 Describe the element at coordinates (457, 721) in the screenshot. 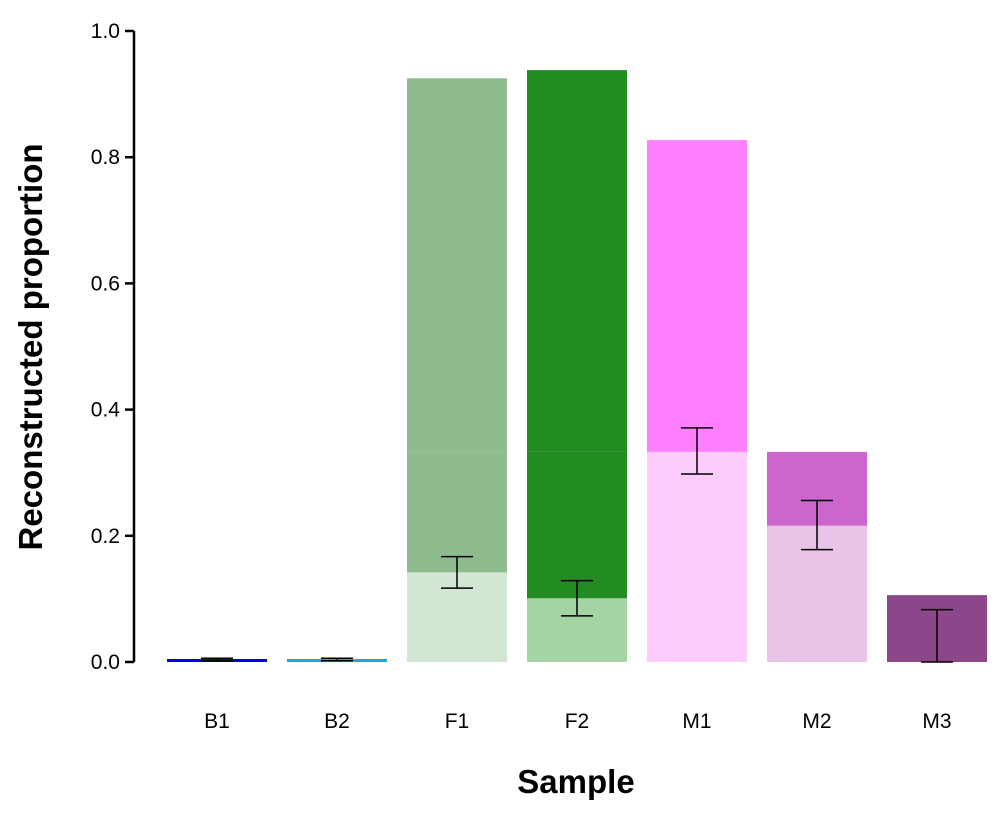

I see `x-tick-label: F1` at that location.